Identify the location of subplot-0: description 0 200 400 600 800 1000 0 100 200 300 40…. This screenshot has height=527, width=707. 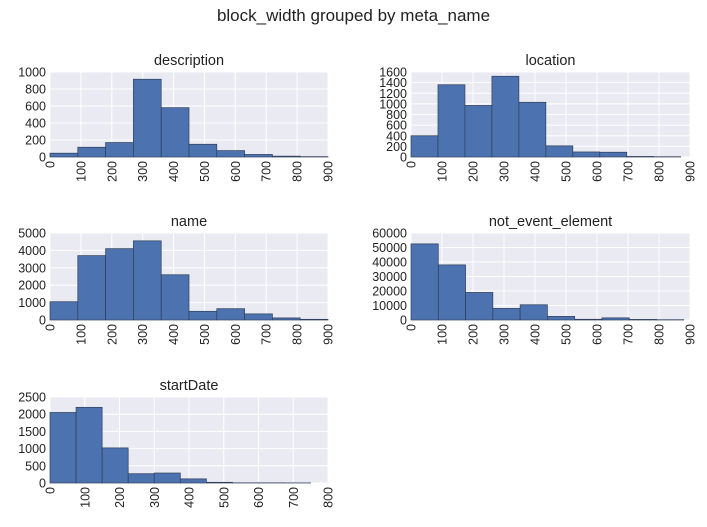
(176, 117).